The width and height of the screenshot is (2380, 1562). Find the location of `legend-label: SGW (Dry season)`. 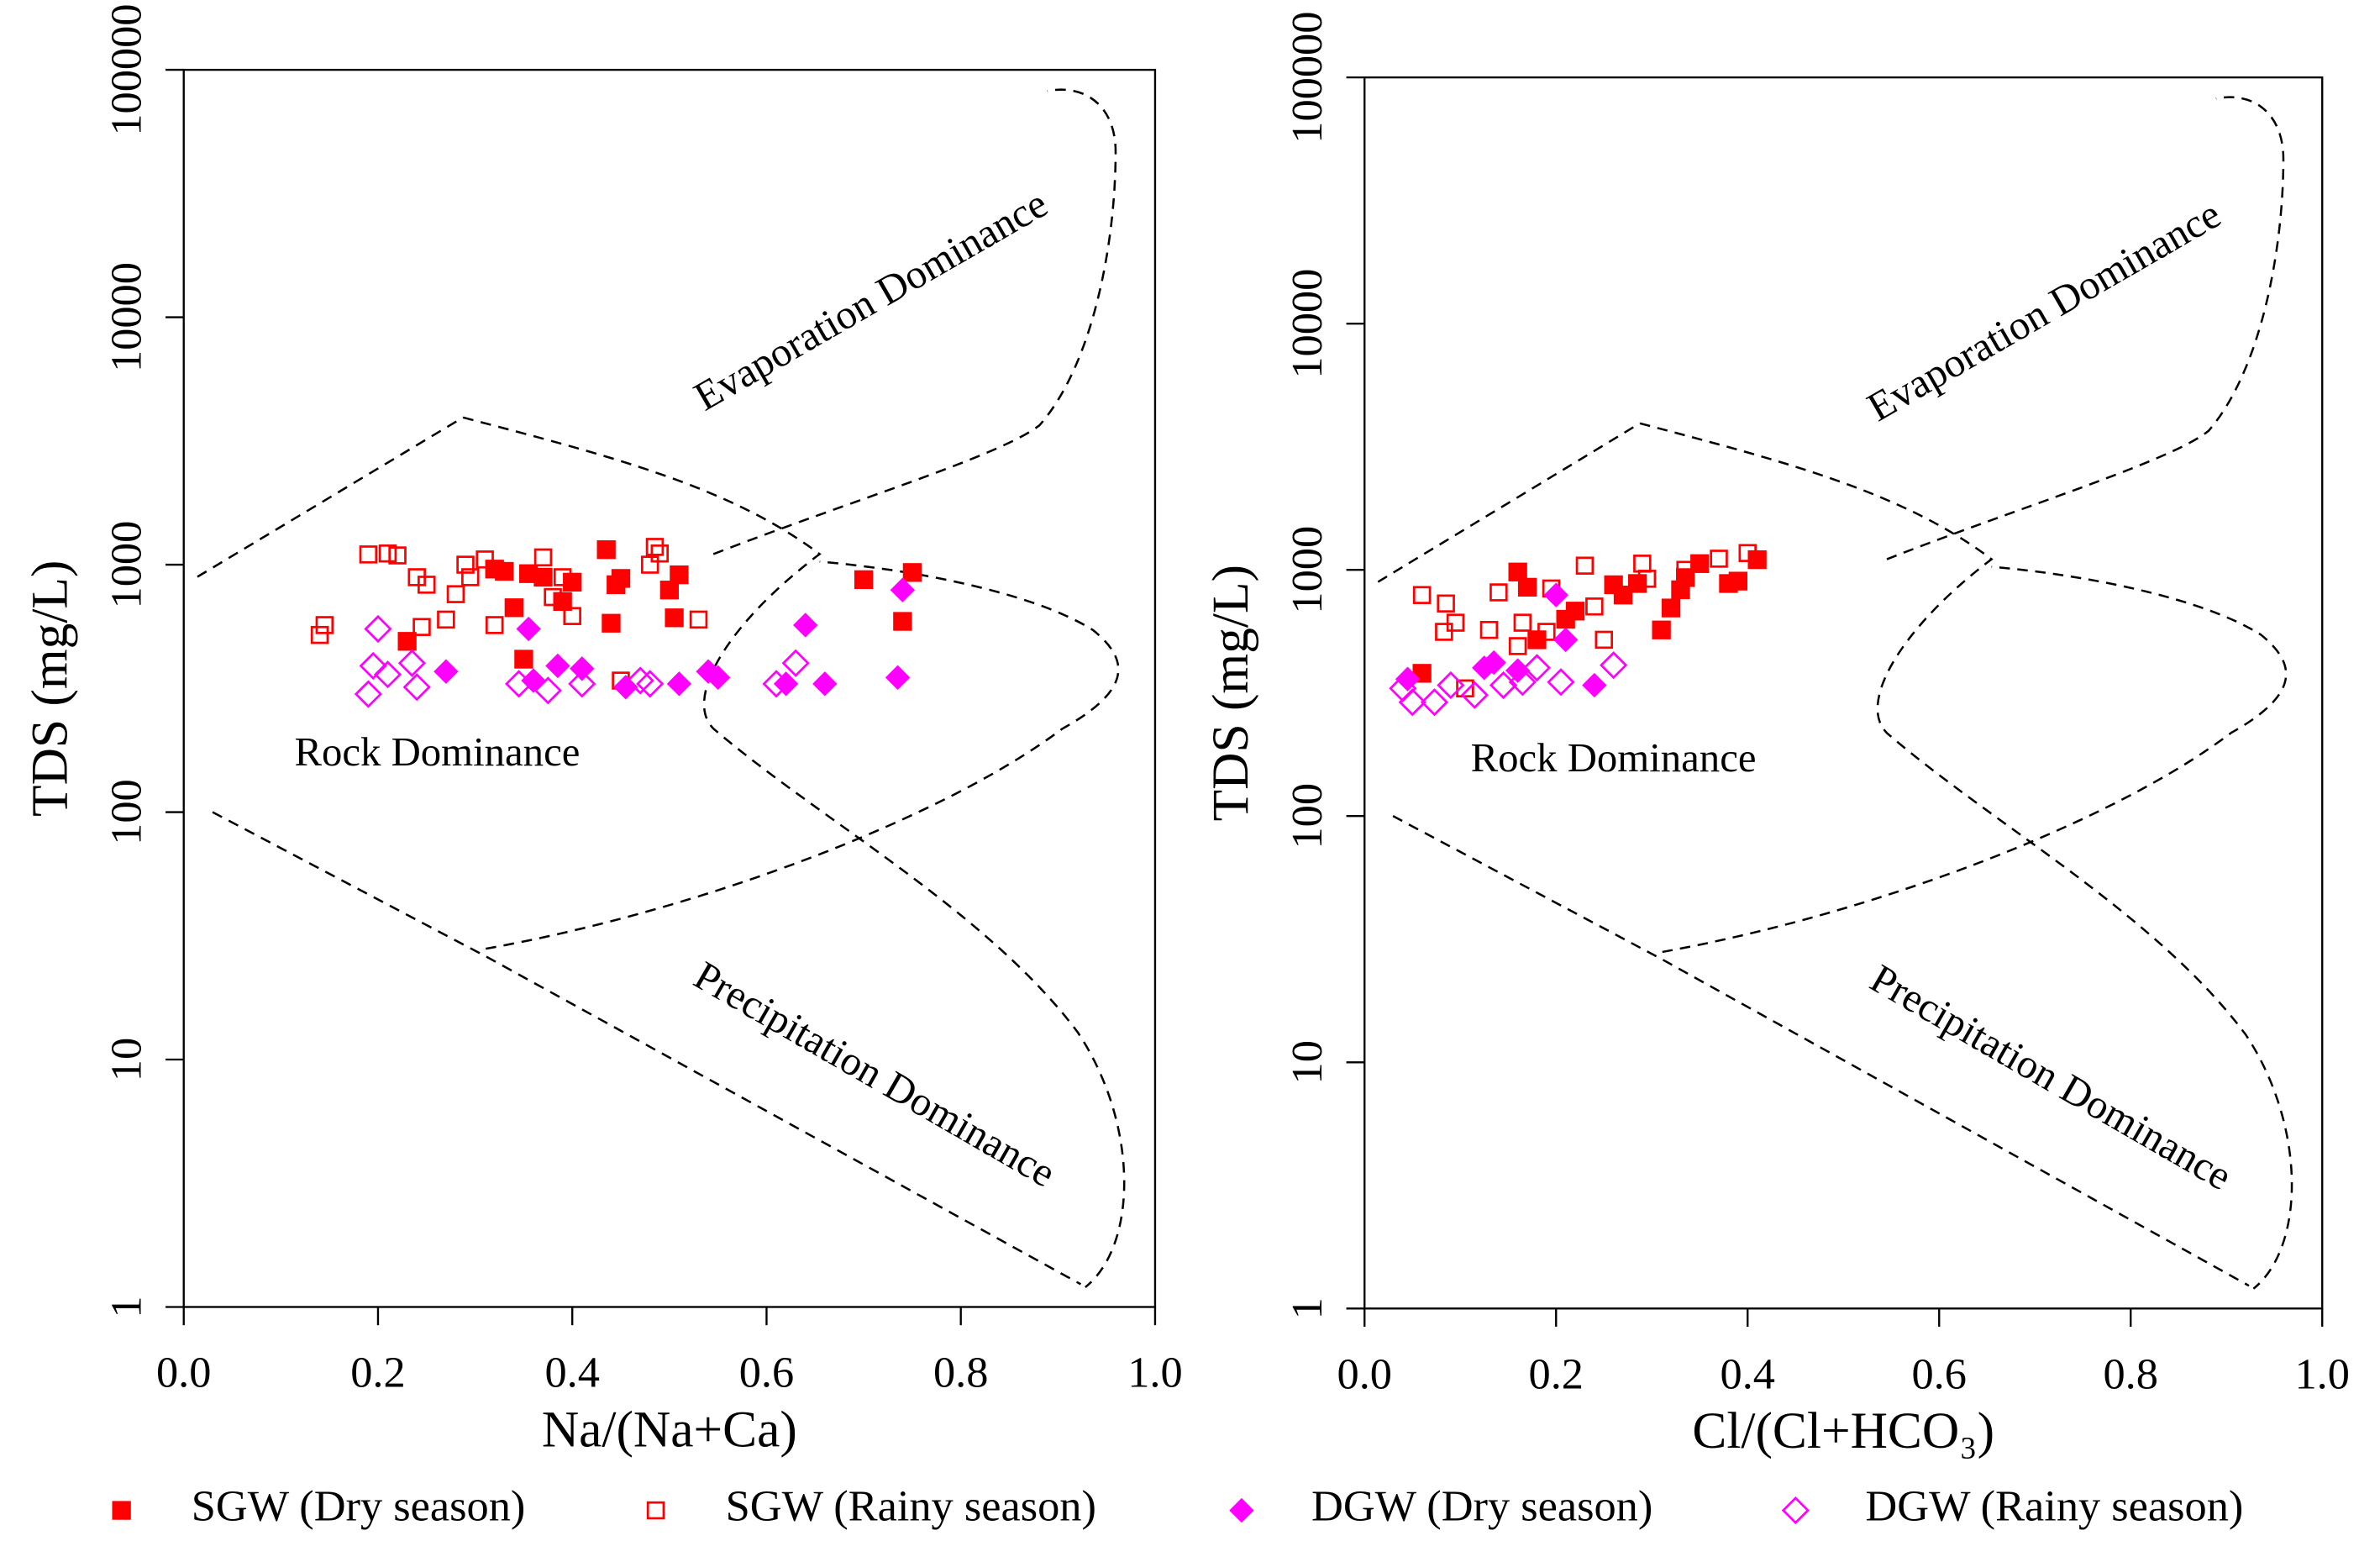

legend-label: SGW (Dry season) is located at coordinates (359, 1506).